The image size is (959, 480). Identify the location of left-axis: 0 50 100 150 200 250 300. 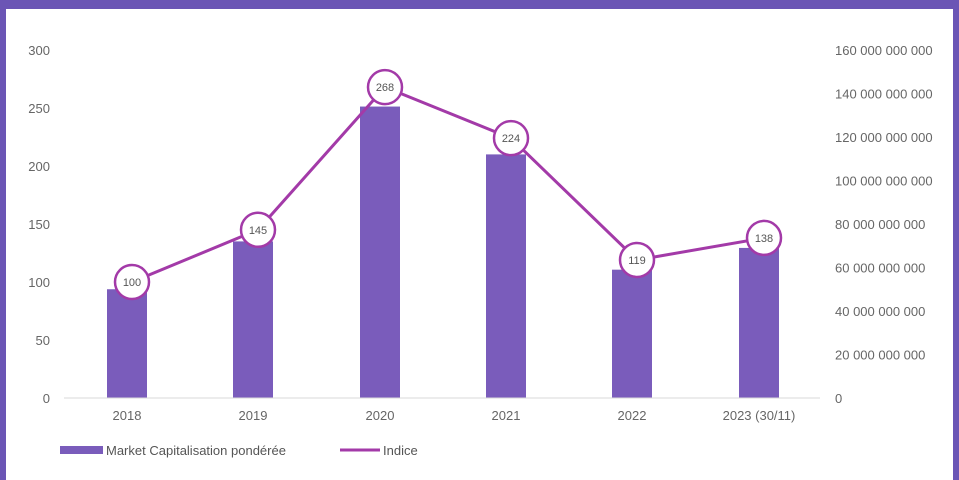
(39, 224).